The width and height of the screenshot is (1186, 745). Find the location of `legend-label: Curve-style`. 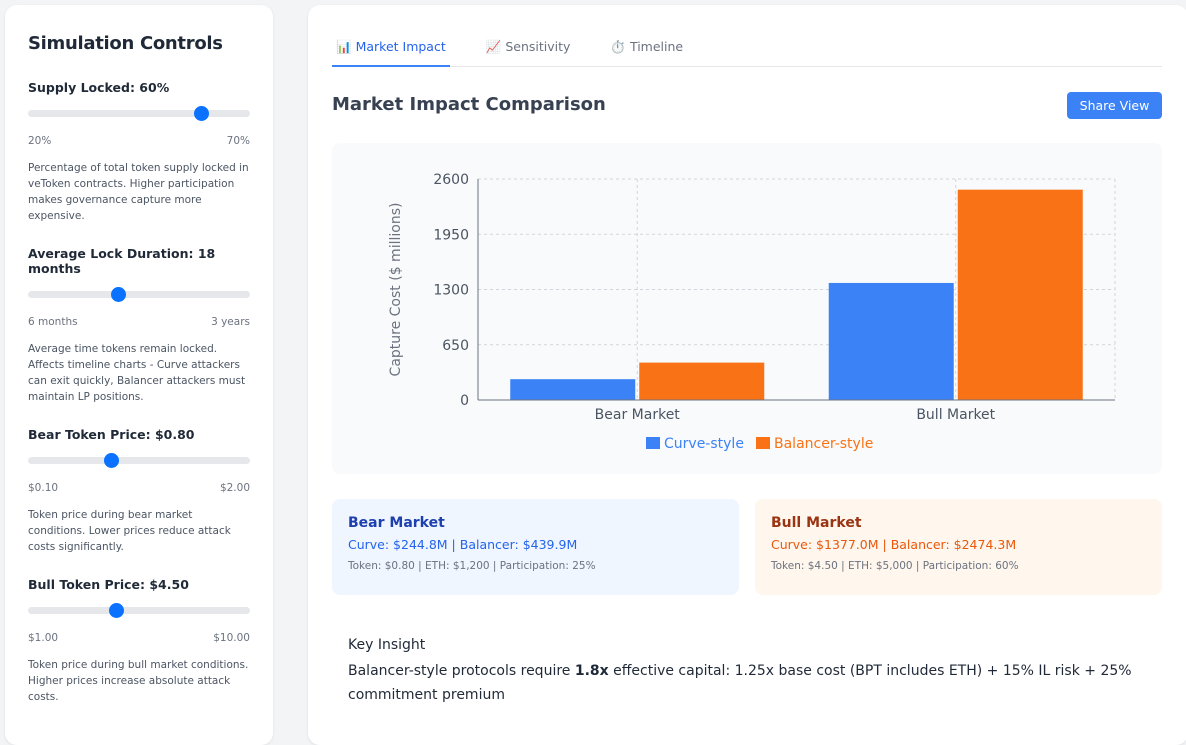

legend-label: Curve-style is located at coordinates (704, 444).